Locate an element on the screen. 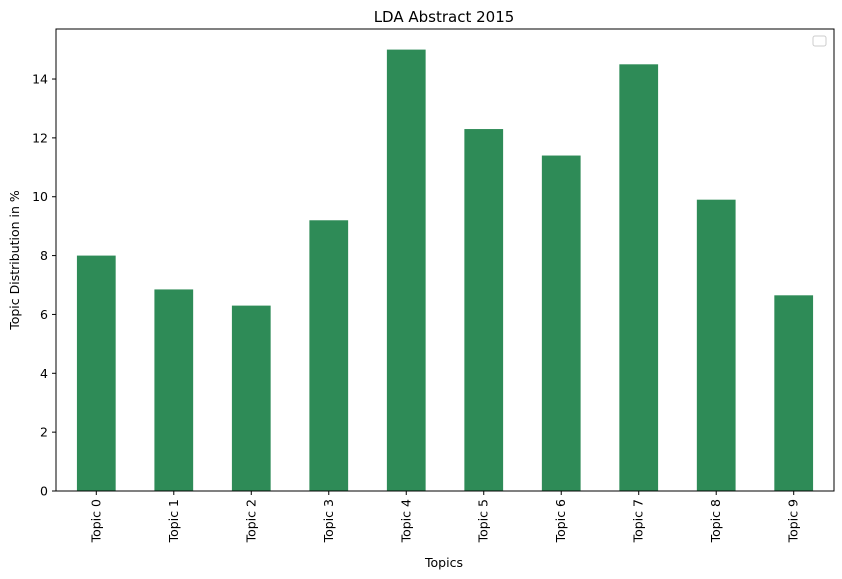 The image size is (842, 579). x-tick-label: Topic 0 is located at coordinates (95, 521).